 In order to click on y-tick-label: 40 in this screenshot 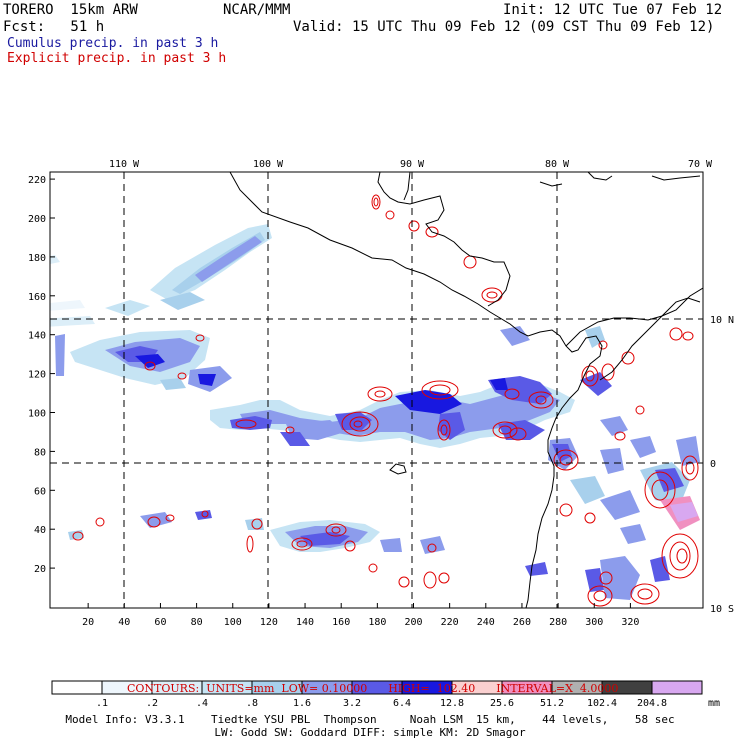, I will do `click(40, 530)`.